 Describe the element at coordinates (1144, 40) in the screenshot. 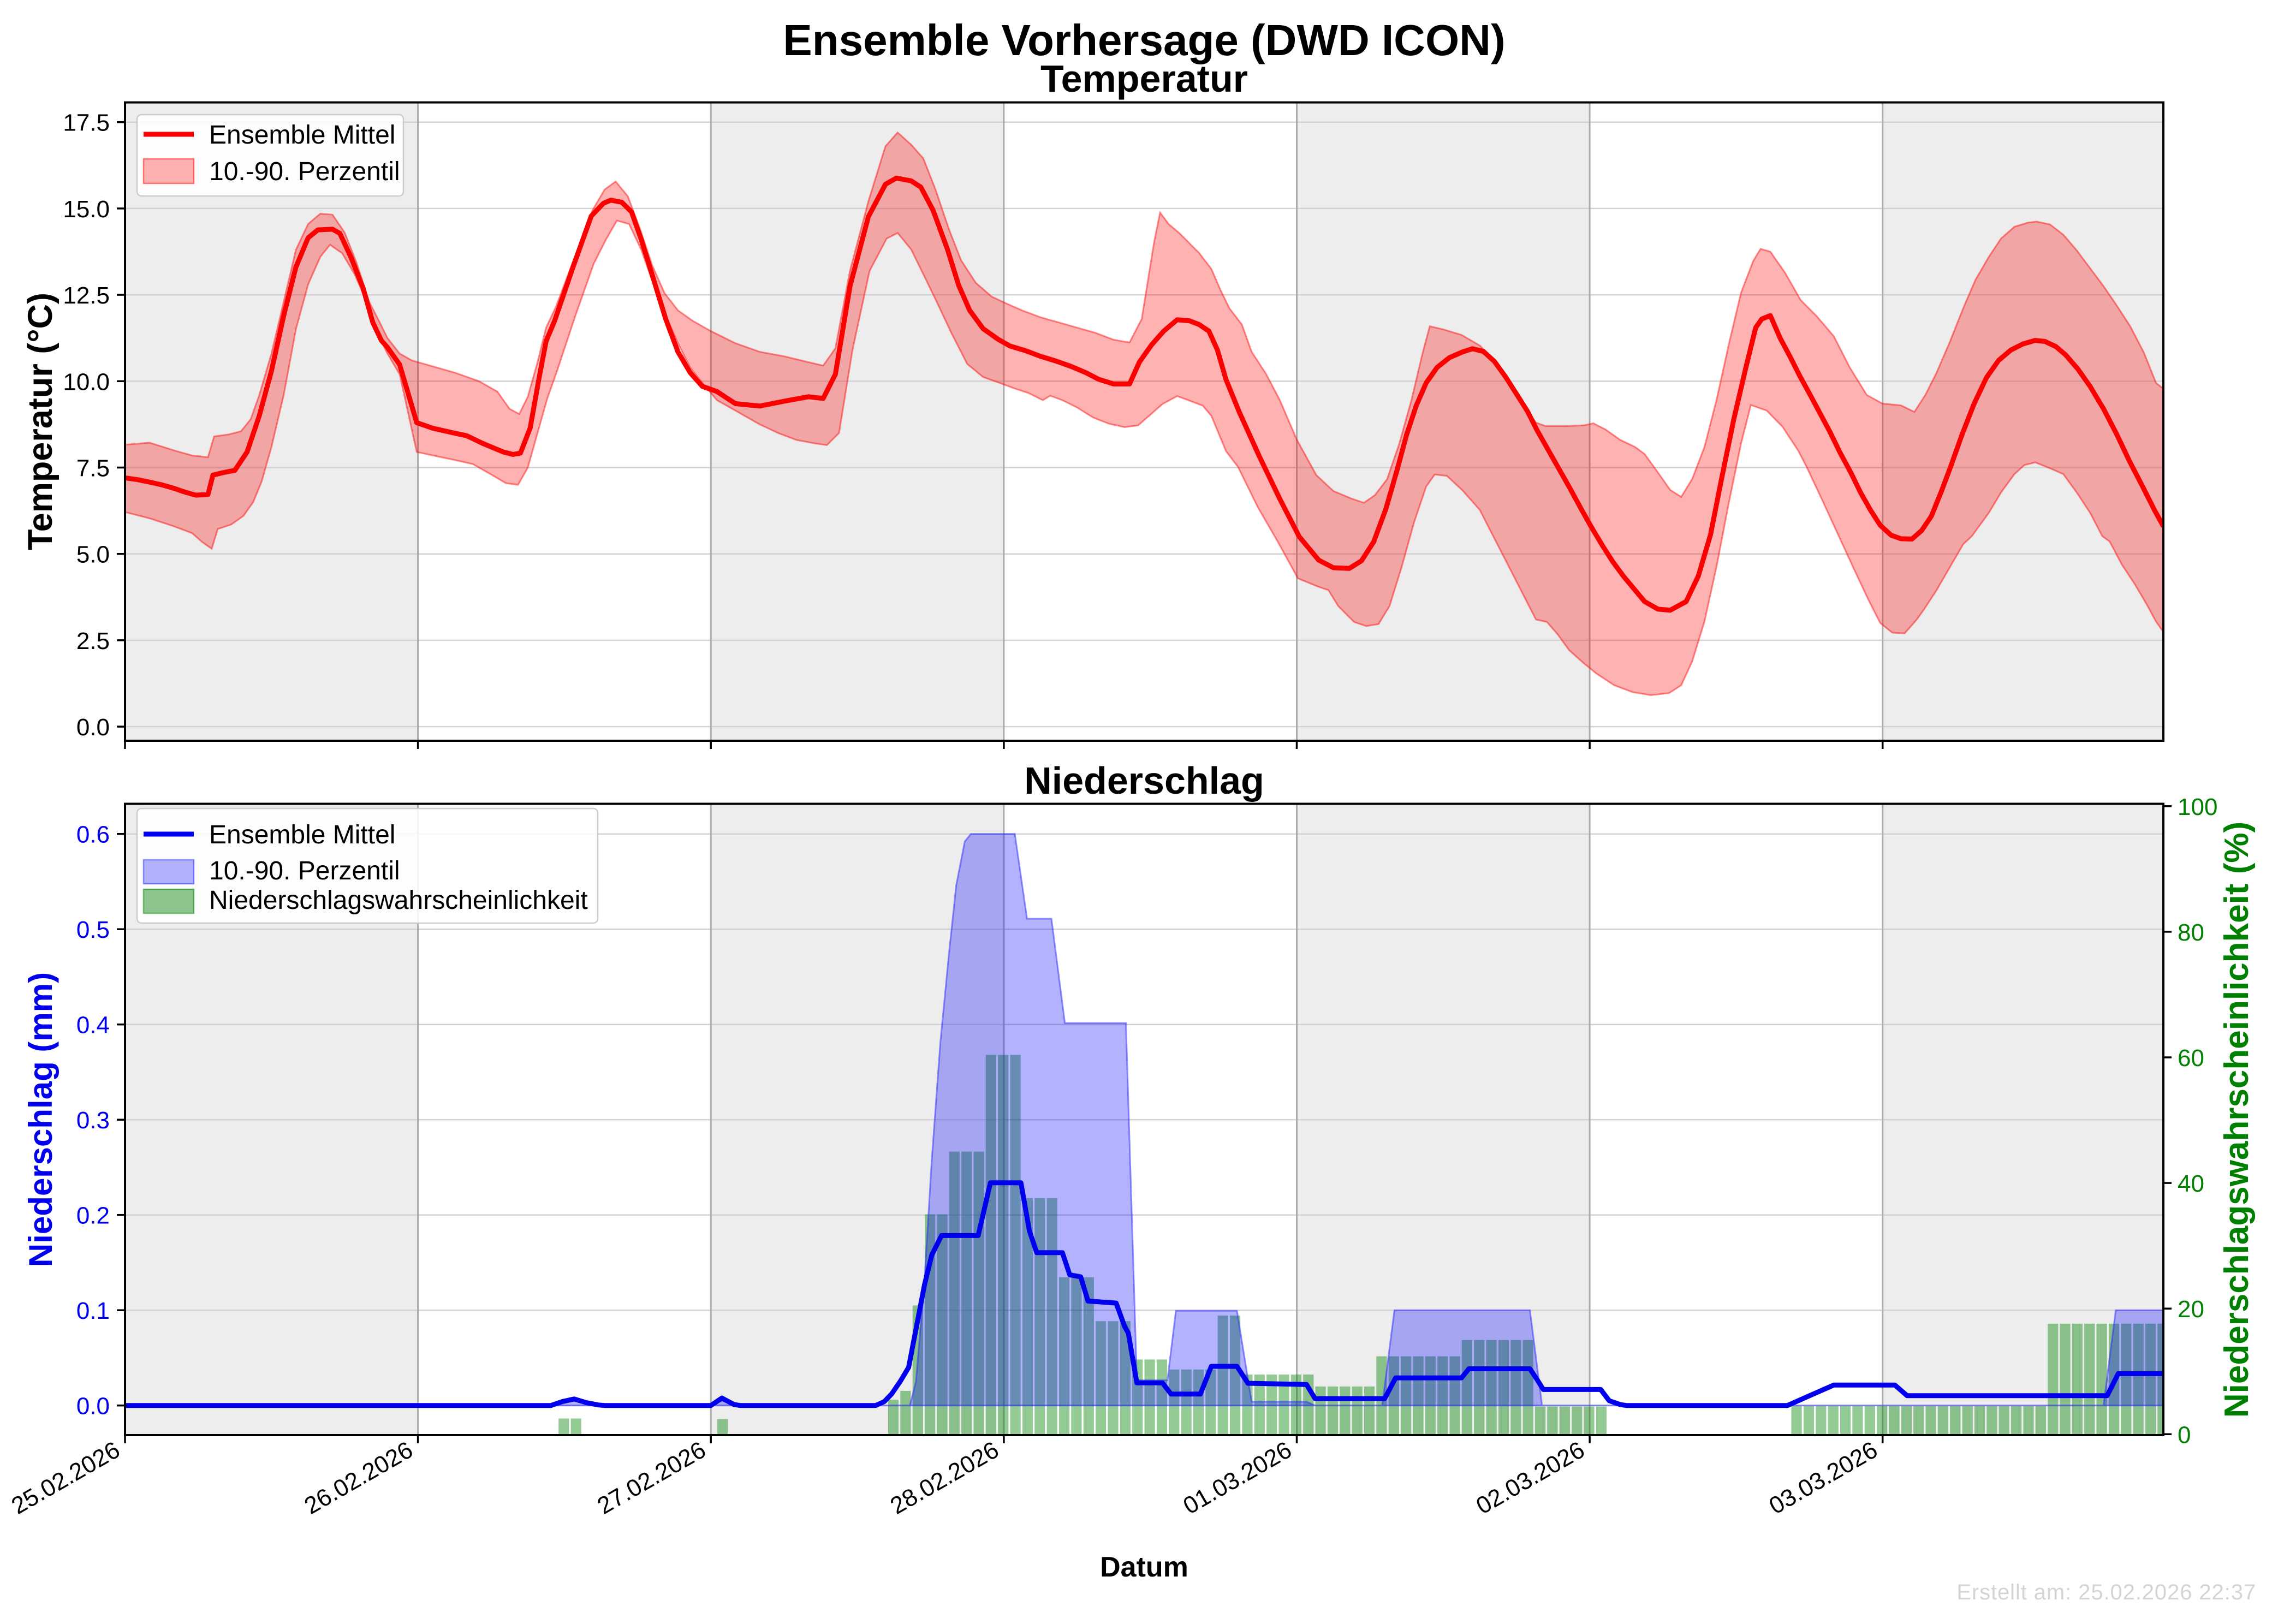

I see `svg-text: Ensemble Vorhersage (DWD ICON)` at that location.